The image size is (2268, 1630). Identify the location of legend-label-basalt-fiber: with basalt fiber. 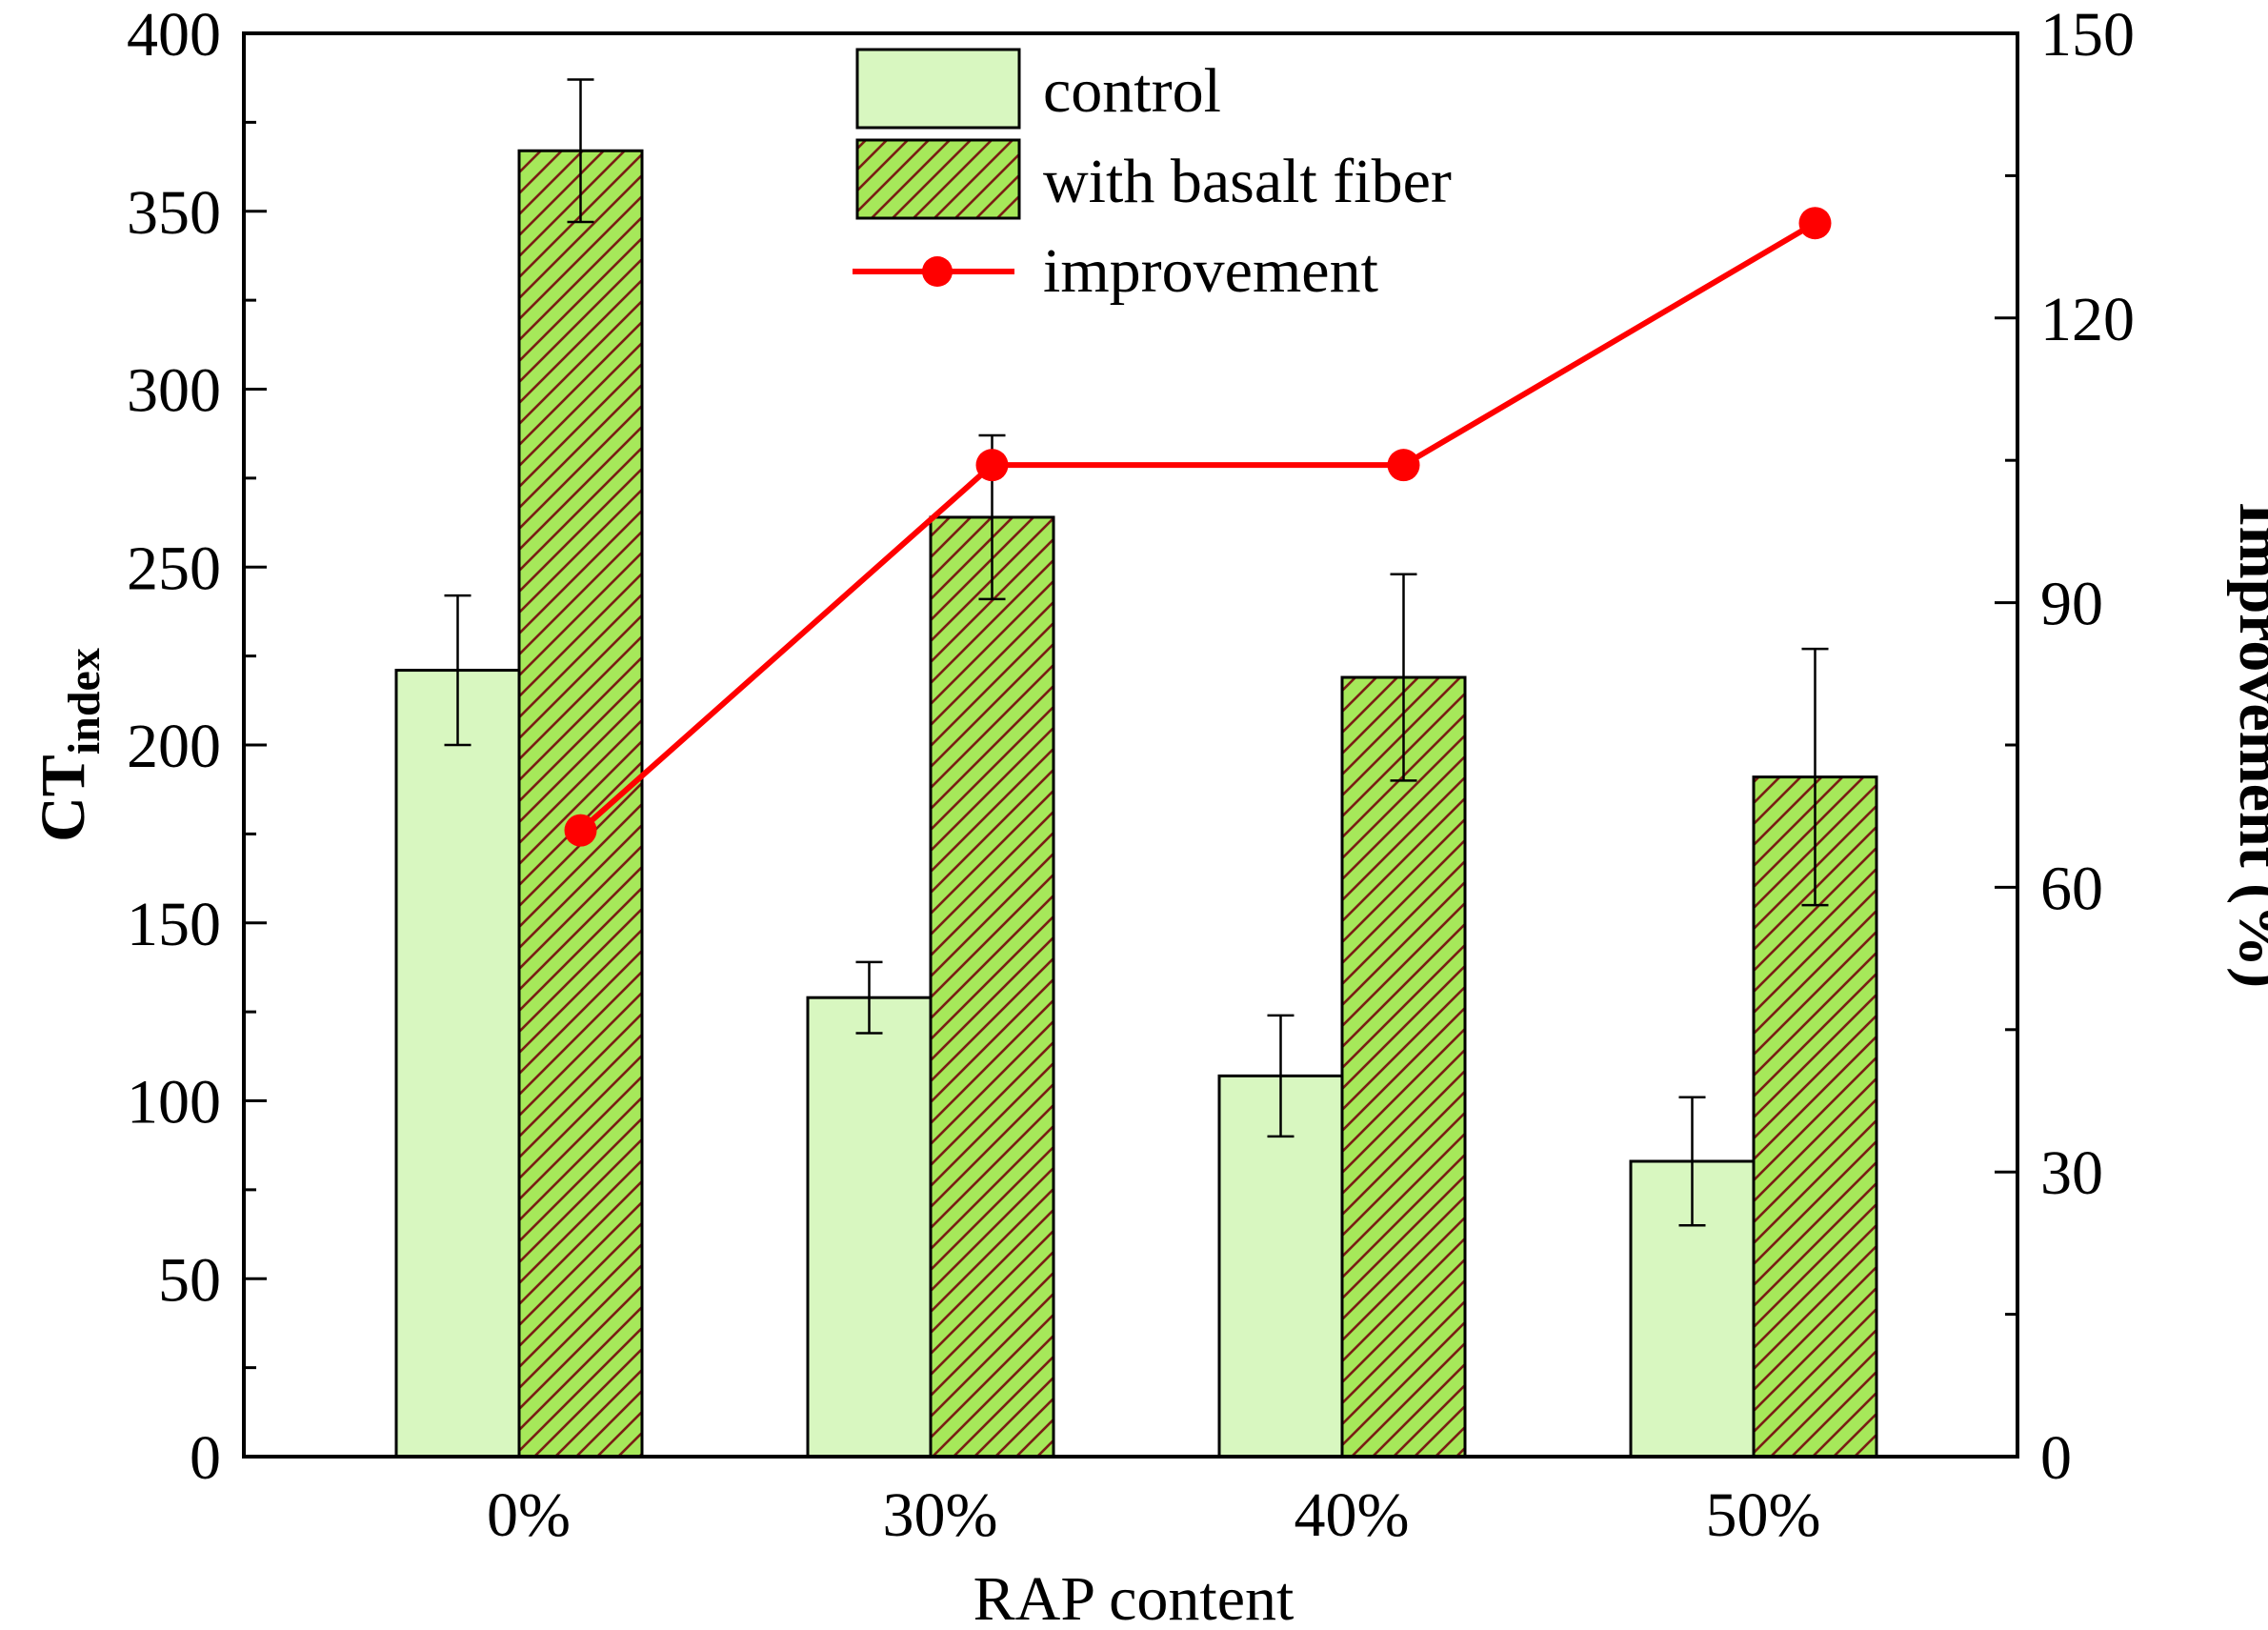
(1248, 181).